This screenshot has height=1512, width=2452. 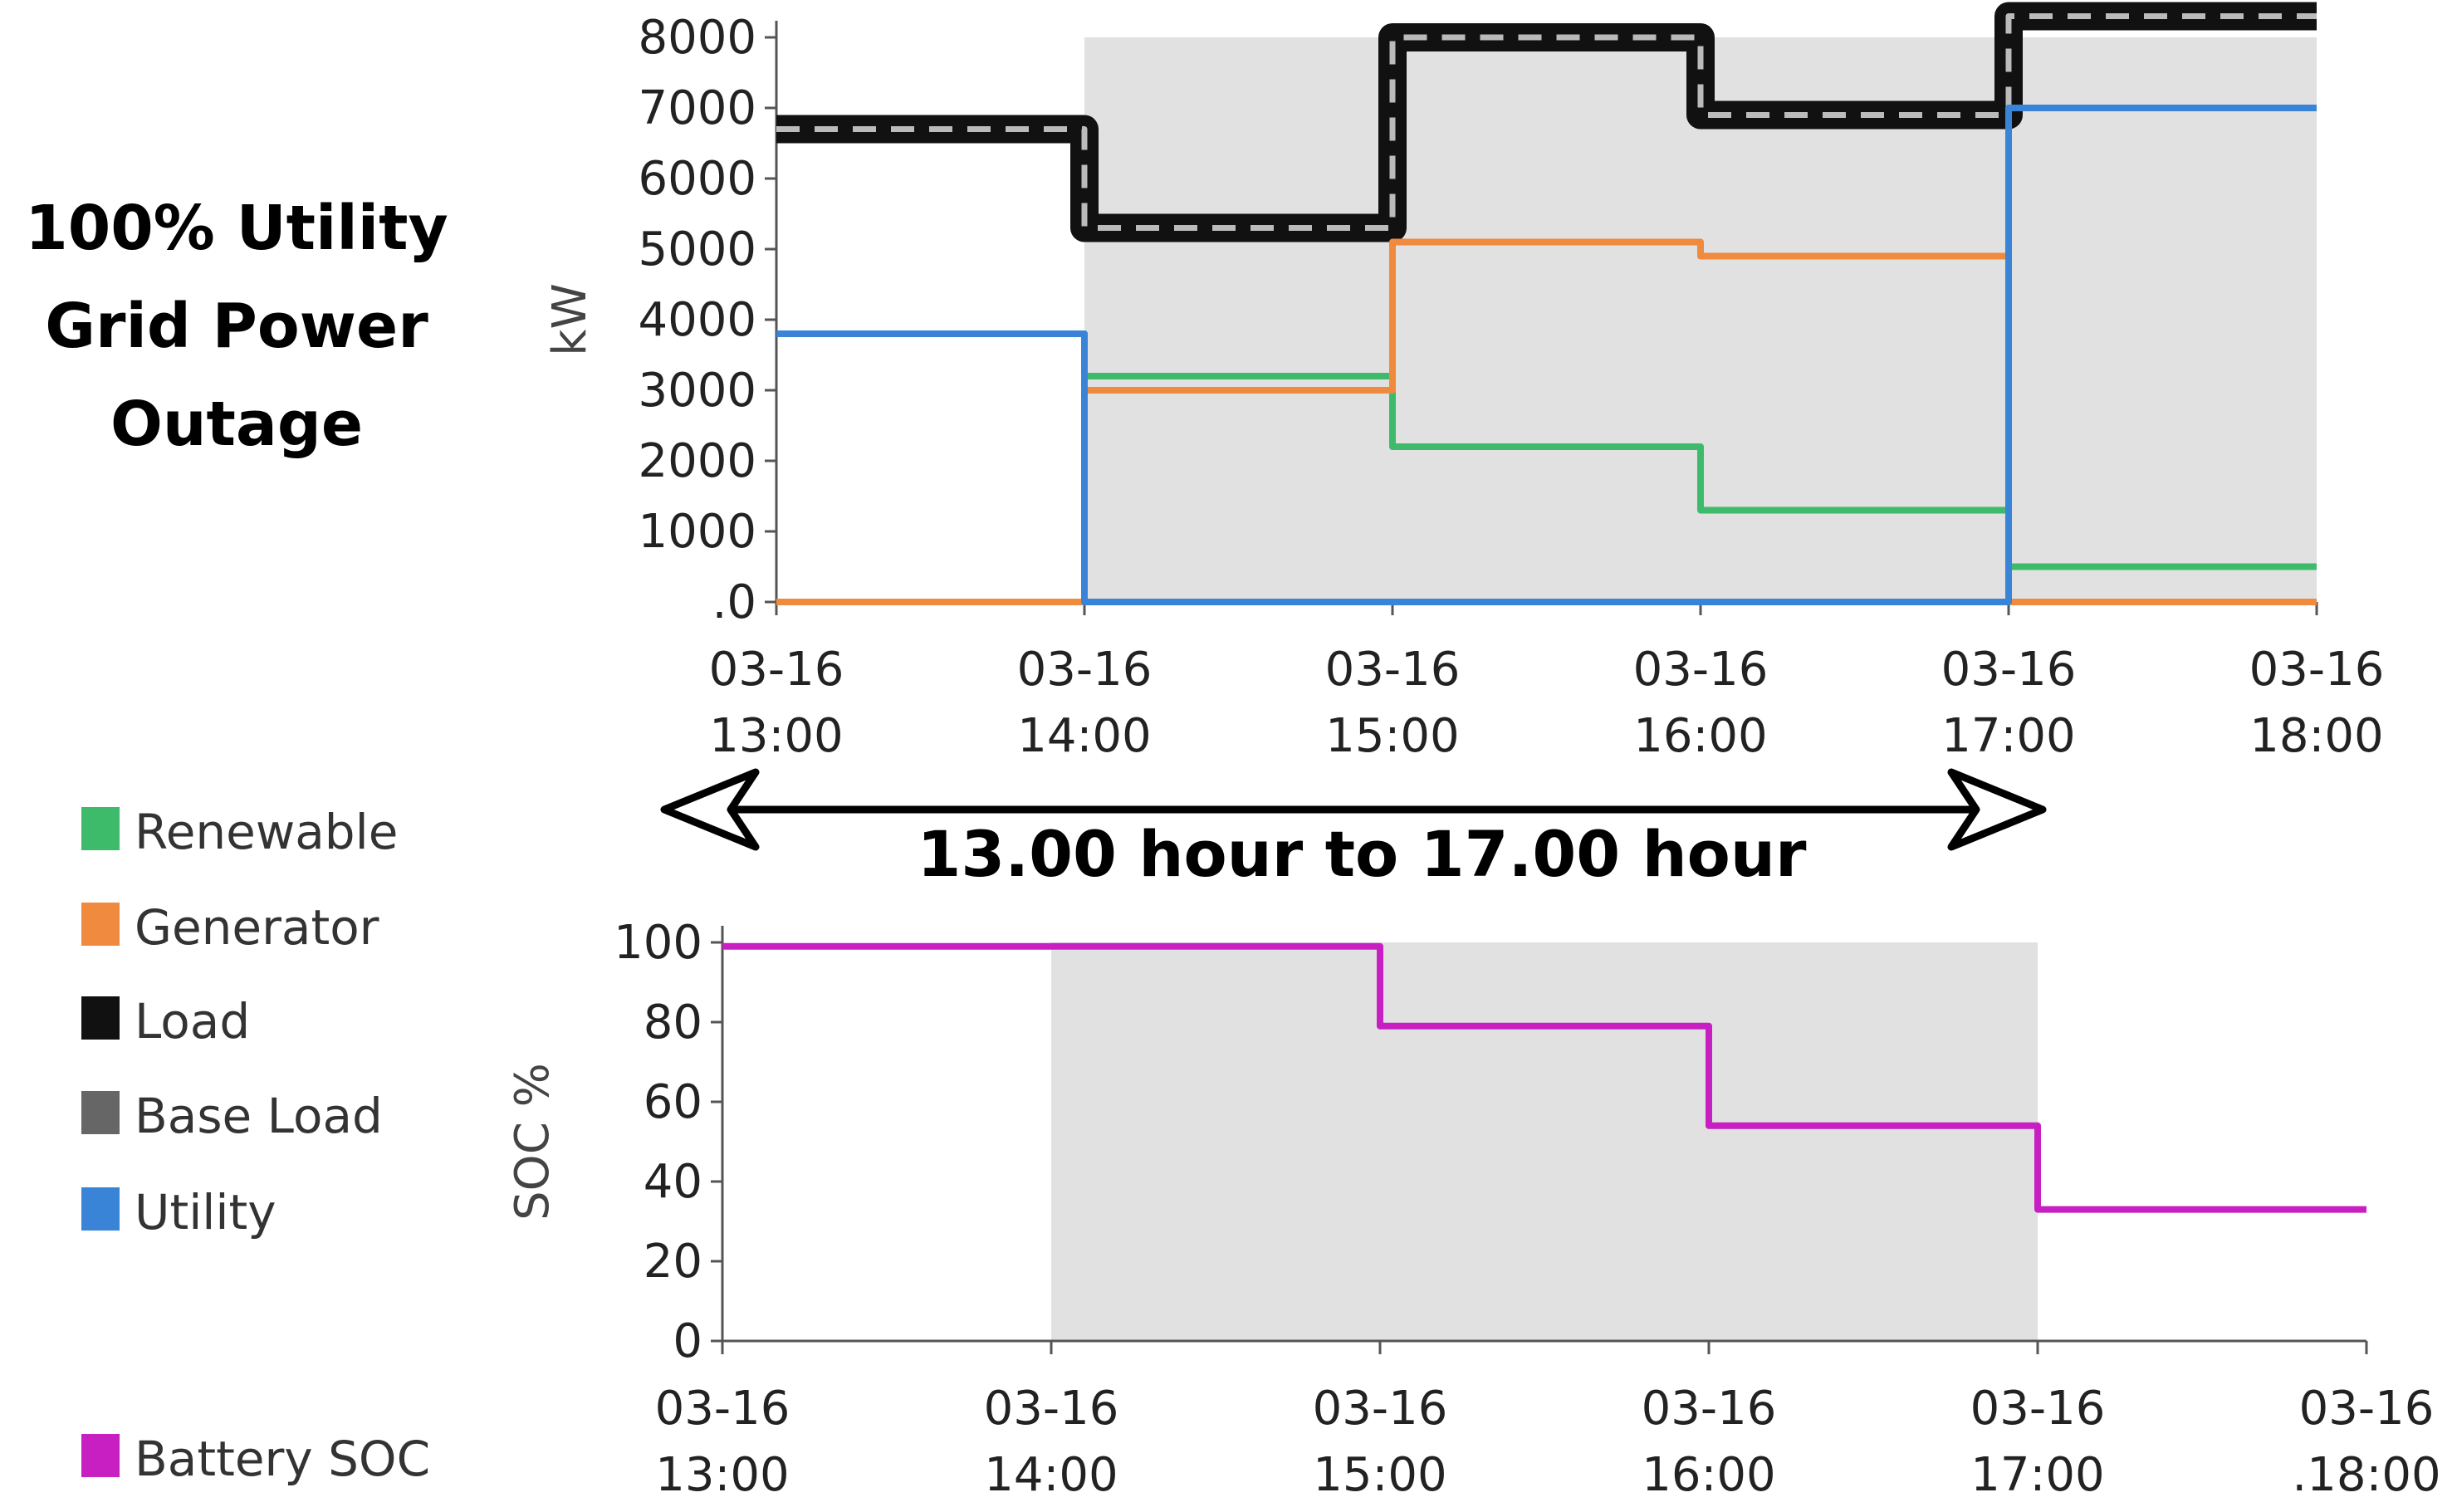 What do you see at coordinates (1546, 122) in the screenshot?
I see `series-line-load-dash` at bounding box center [1546, 122].